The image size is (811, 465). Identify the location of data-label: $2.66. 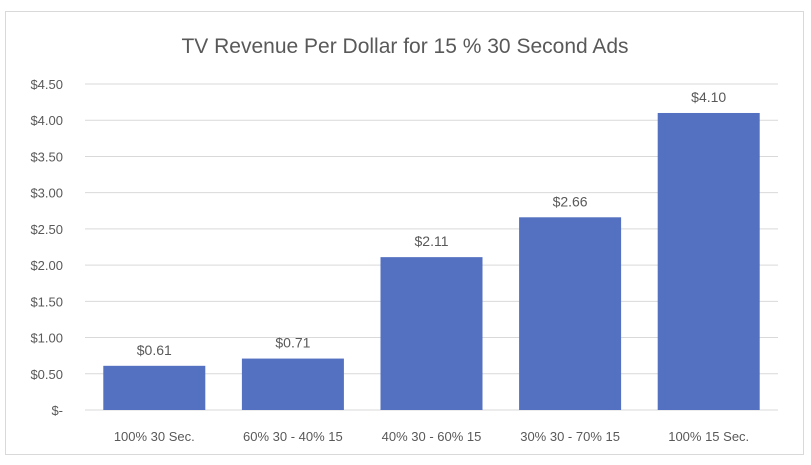
(570, 201).